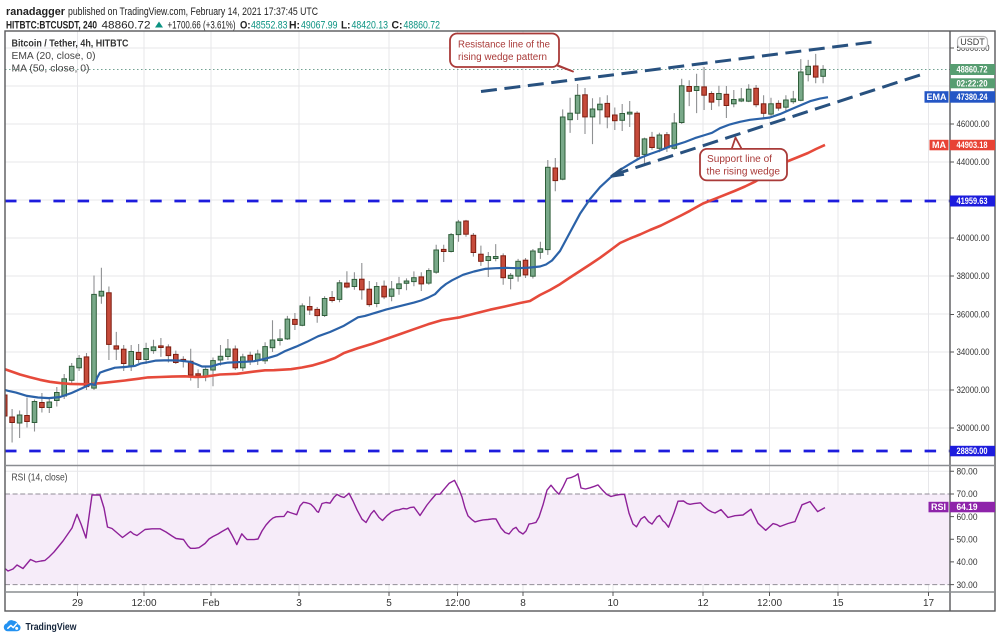  Describe the element at coordinates (504, 45) in the screenshot. I see `svg-text: Resistance line of the` at that location.